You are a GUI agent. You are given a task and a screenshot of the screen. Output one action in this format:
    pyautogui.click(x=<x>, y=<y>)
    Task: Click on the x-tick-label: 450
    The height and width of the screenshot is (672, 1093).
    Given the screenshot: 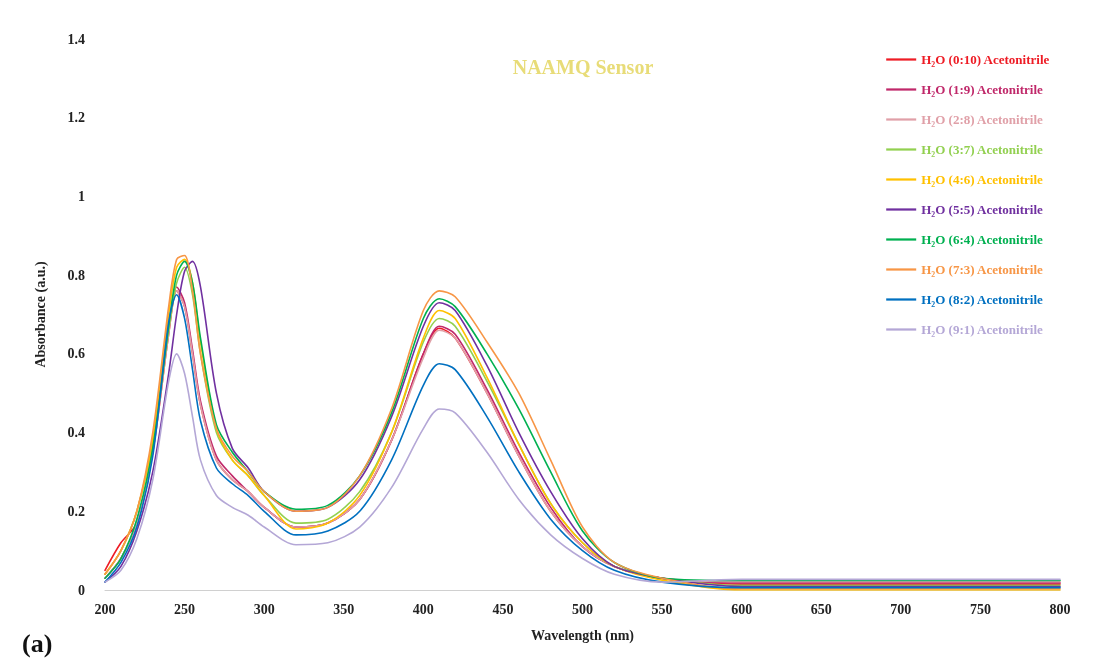 What is the action you would take?
    pyautogui.click(x=503, y=609)
    